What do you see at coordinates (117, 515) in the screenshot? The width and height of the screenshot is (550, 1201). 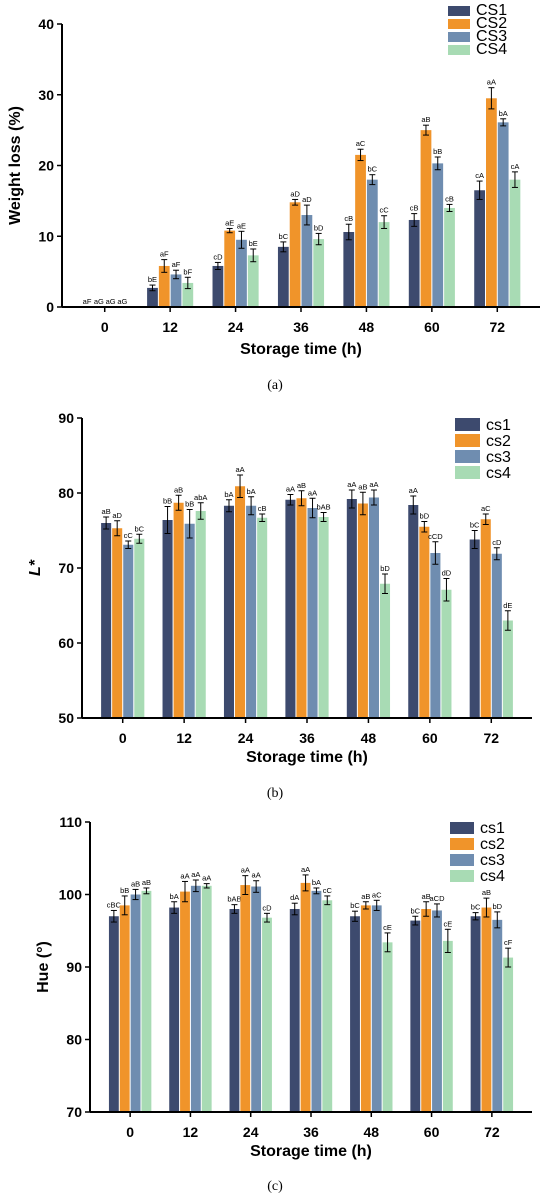 I see `significance-label: aD` at bounding box center [117, 515].